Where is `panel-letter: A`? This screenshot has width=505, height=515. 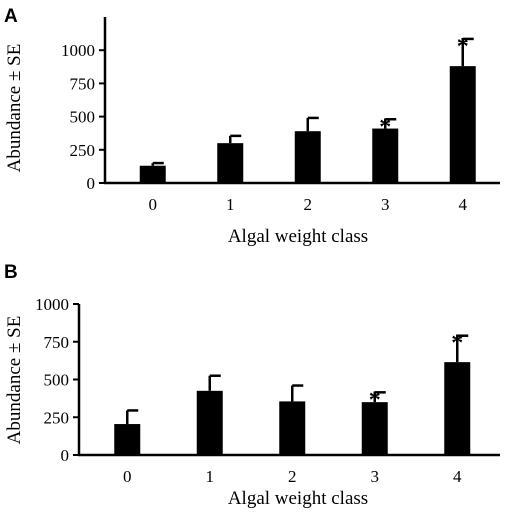
panel-letter: A is located at coordinates (11, 16).